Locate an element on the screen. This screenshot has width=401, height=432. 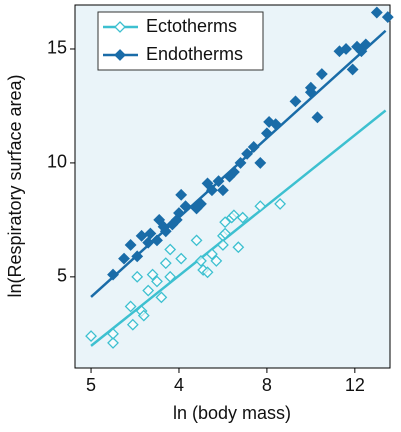
y-tick-label: 5 is located at coordinates (62, 276).